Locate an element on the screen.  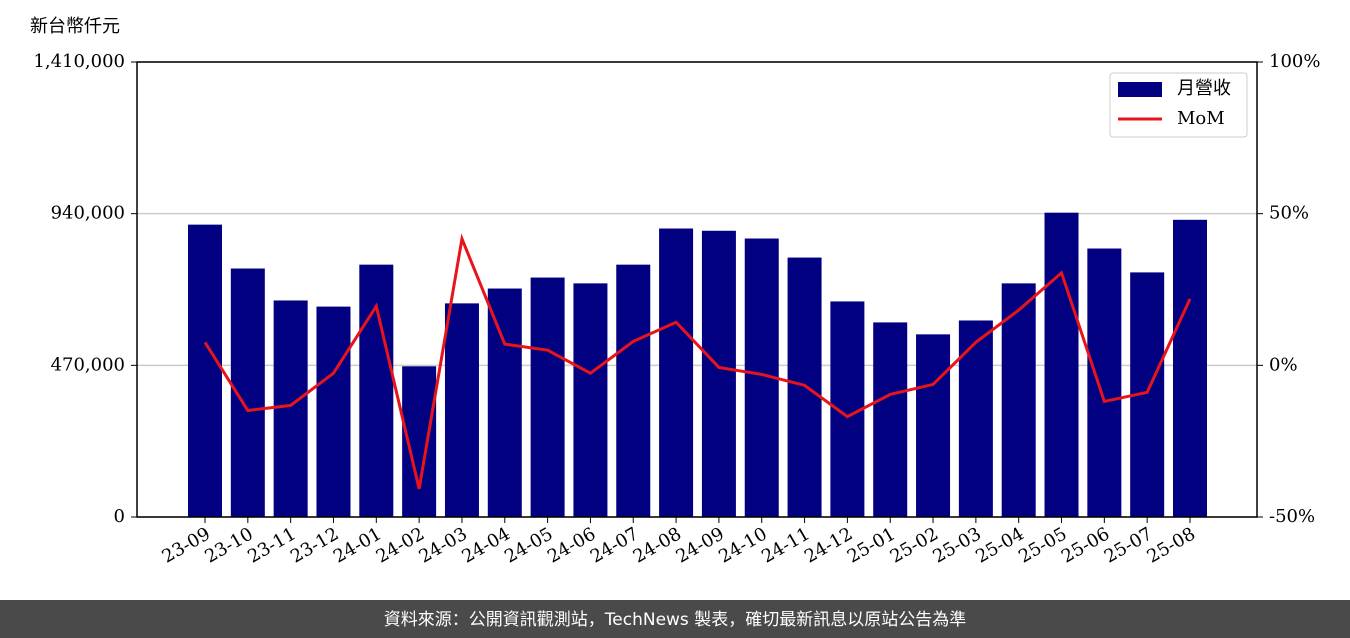
y2-tick-label: 0% is located at coordinates (1283, 364).